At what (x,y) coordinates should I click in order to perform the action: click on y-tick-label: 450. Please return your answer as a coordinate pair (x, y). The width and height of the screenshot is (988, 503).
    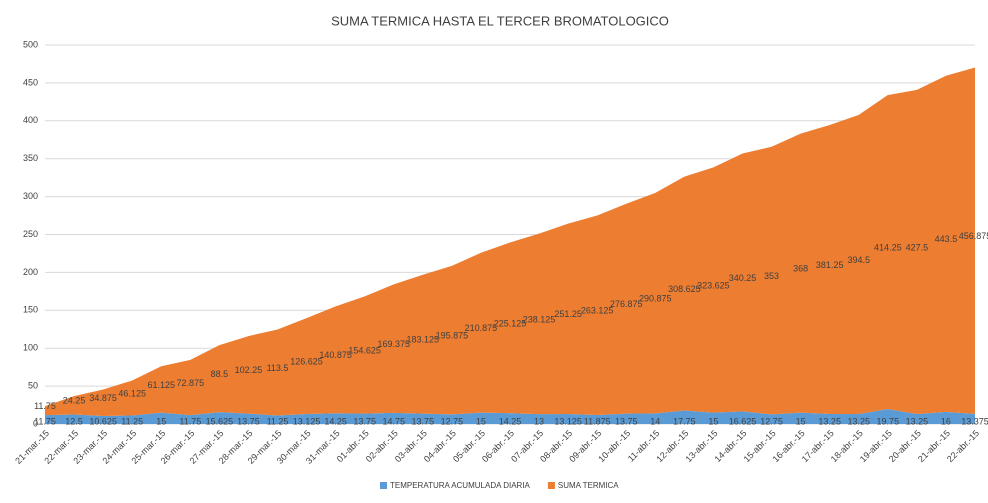
    Looking at the image, I should click on (30, 82).